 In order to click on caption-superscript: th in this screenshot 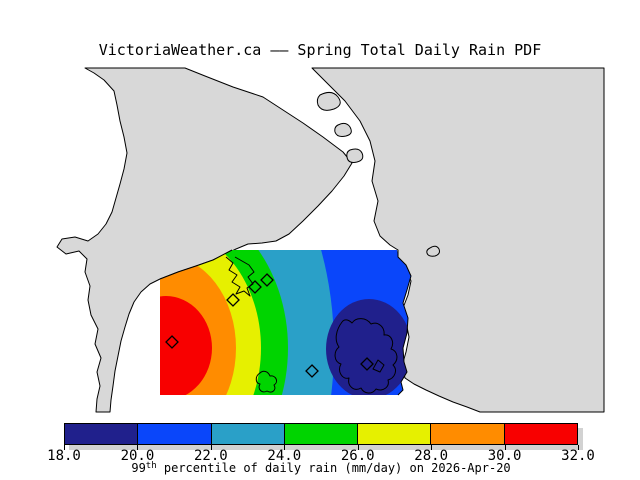, I will do `click(151, 466)`.